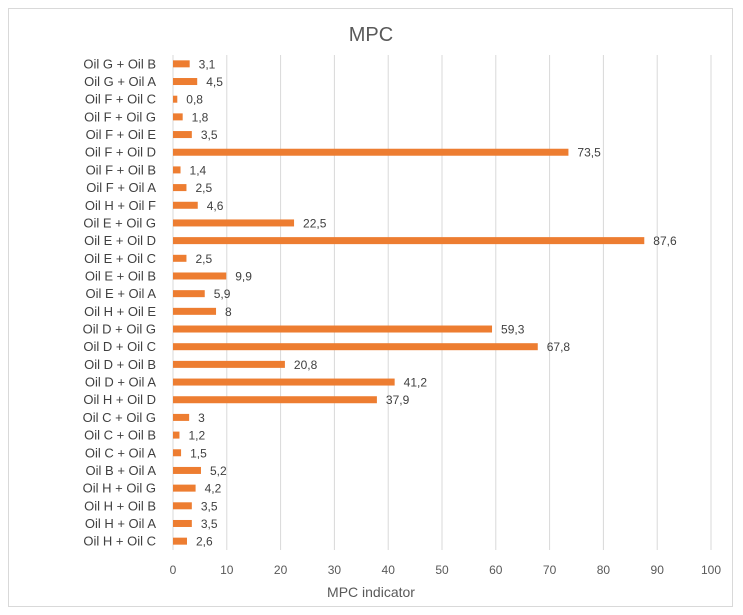 The height and width of the screenshot is (615, 743). Describe the element at coordinates (119, 329) in the screenshot. I see `category-label: Oil D + Oil G` at that location.